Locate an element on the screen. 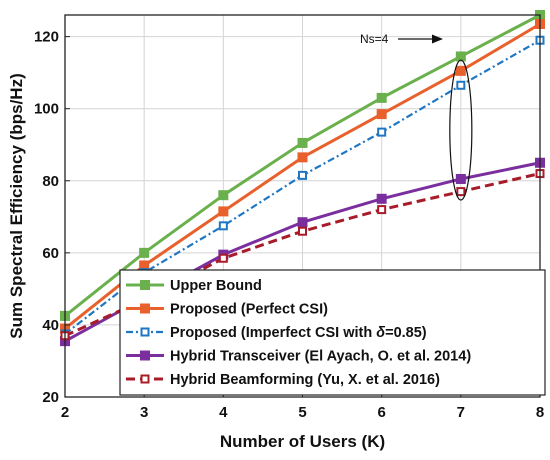 This screenshot has height=460, width=550. legend-entry: Upper Bound is located at coordinates (194, 286).